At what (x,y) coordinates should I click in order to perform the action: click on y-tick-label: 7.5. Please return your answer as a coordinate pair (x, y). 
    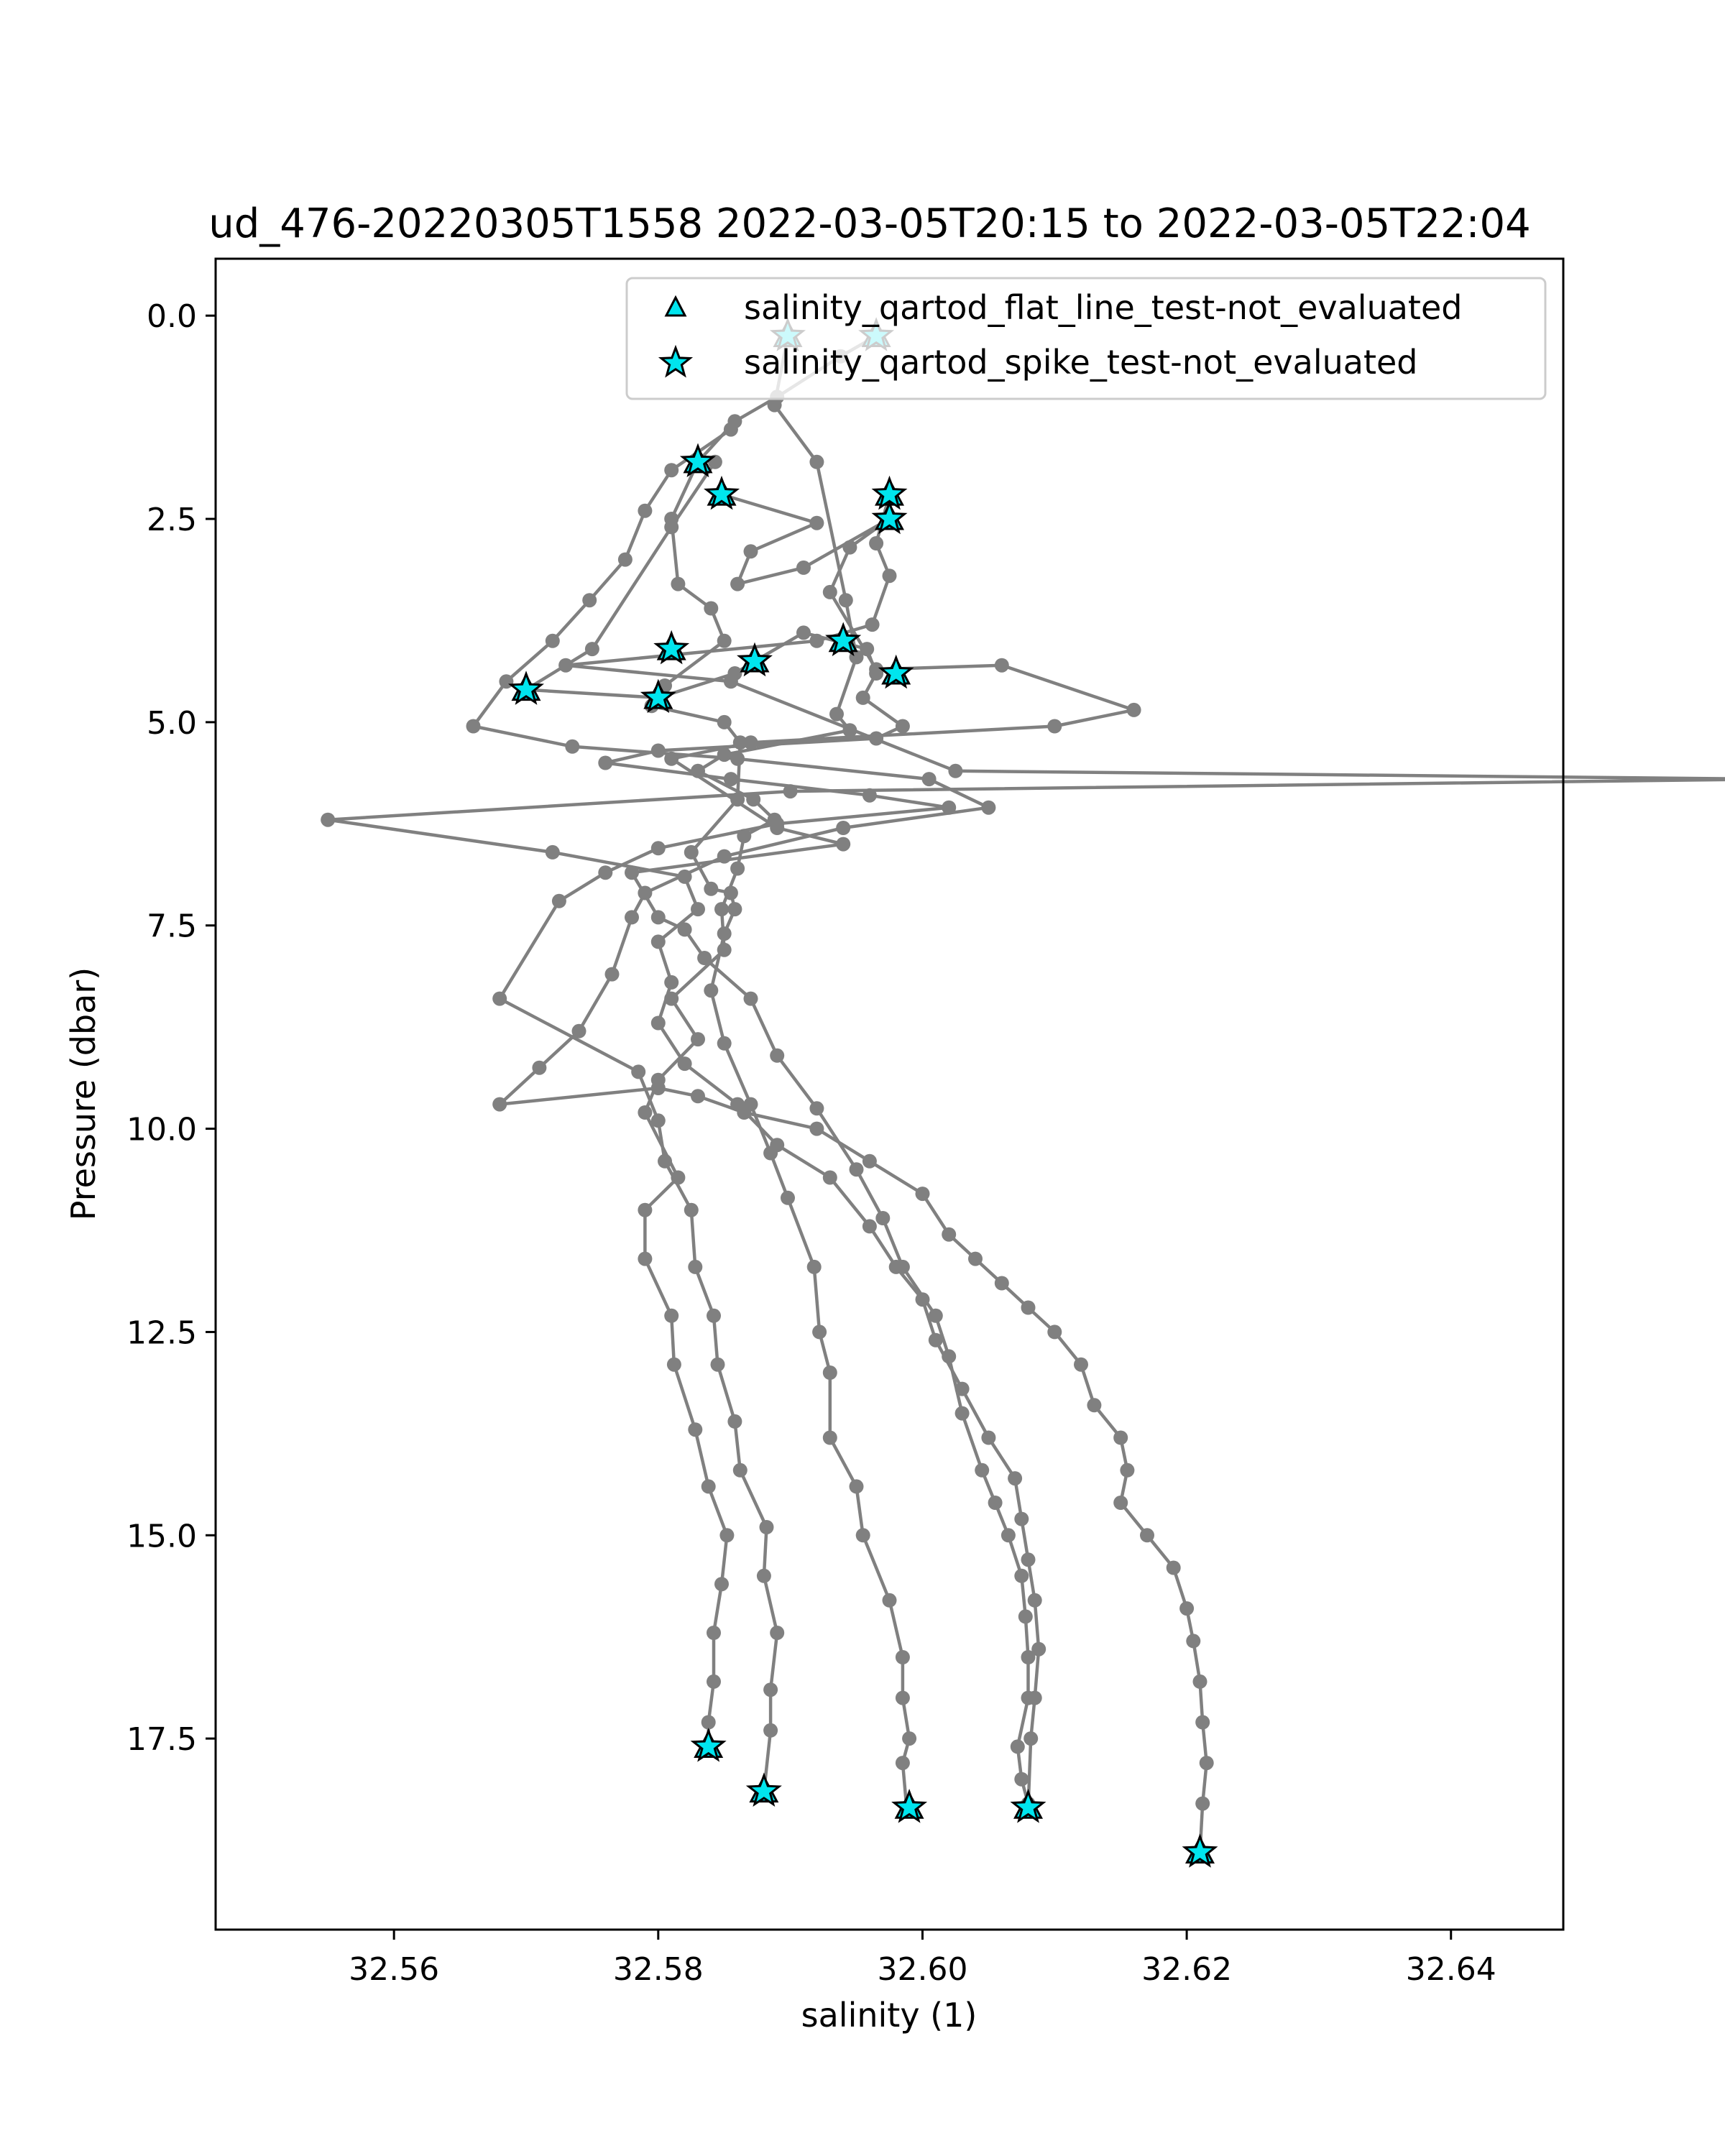
    Looking at the image, I should click on (172, 927).